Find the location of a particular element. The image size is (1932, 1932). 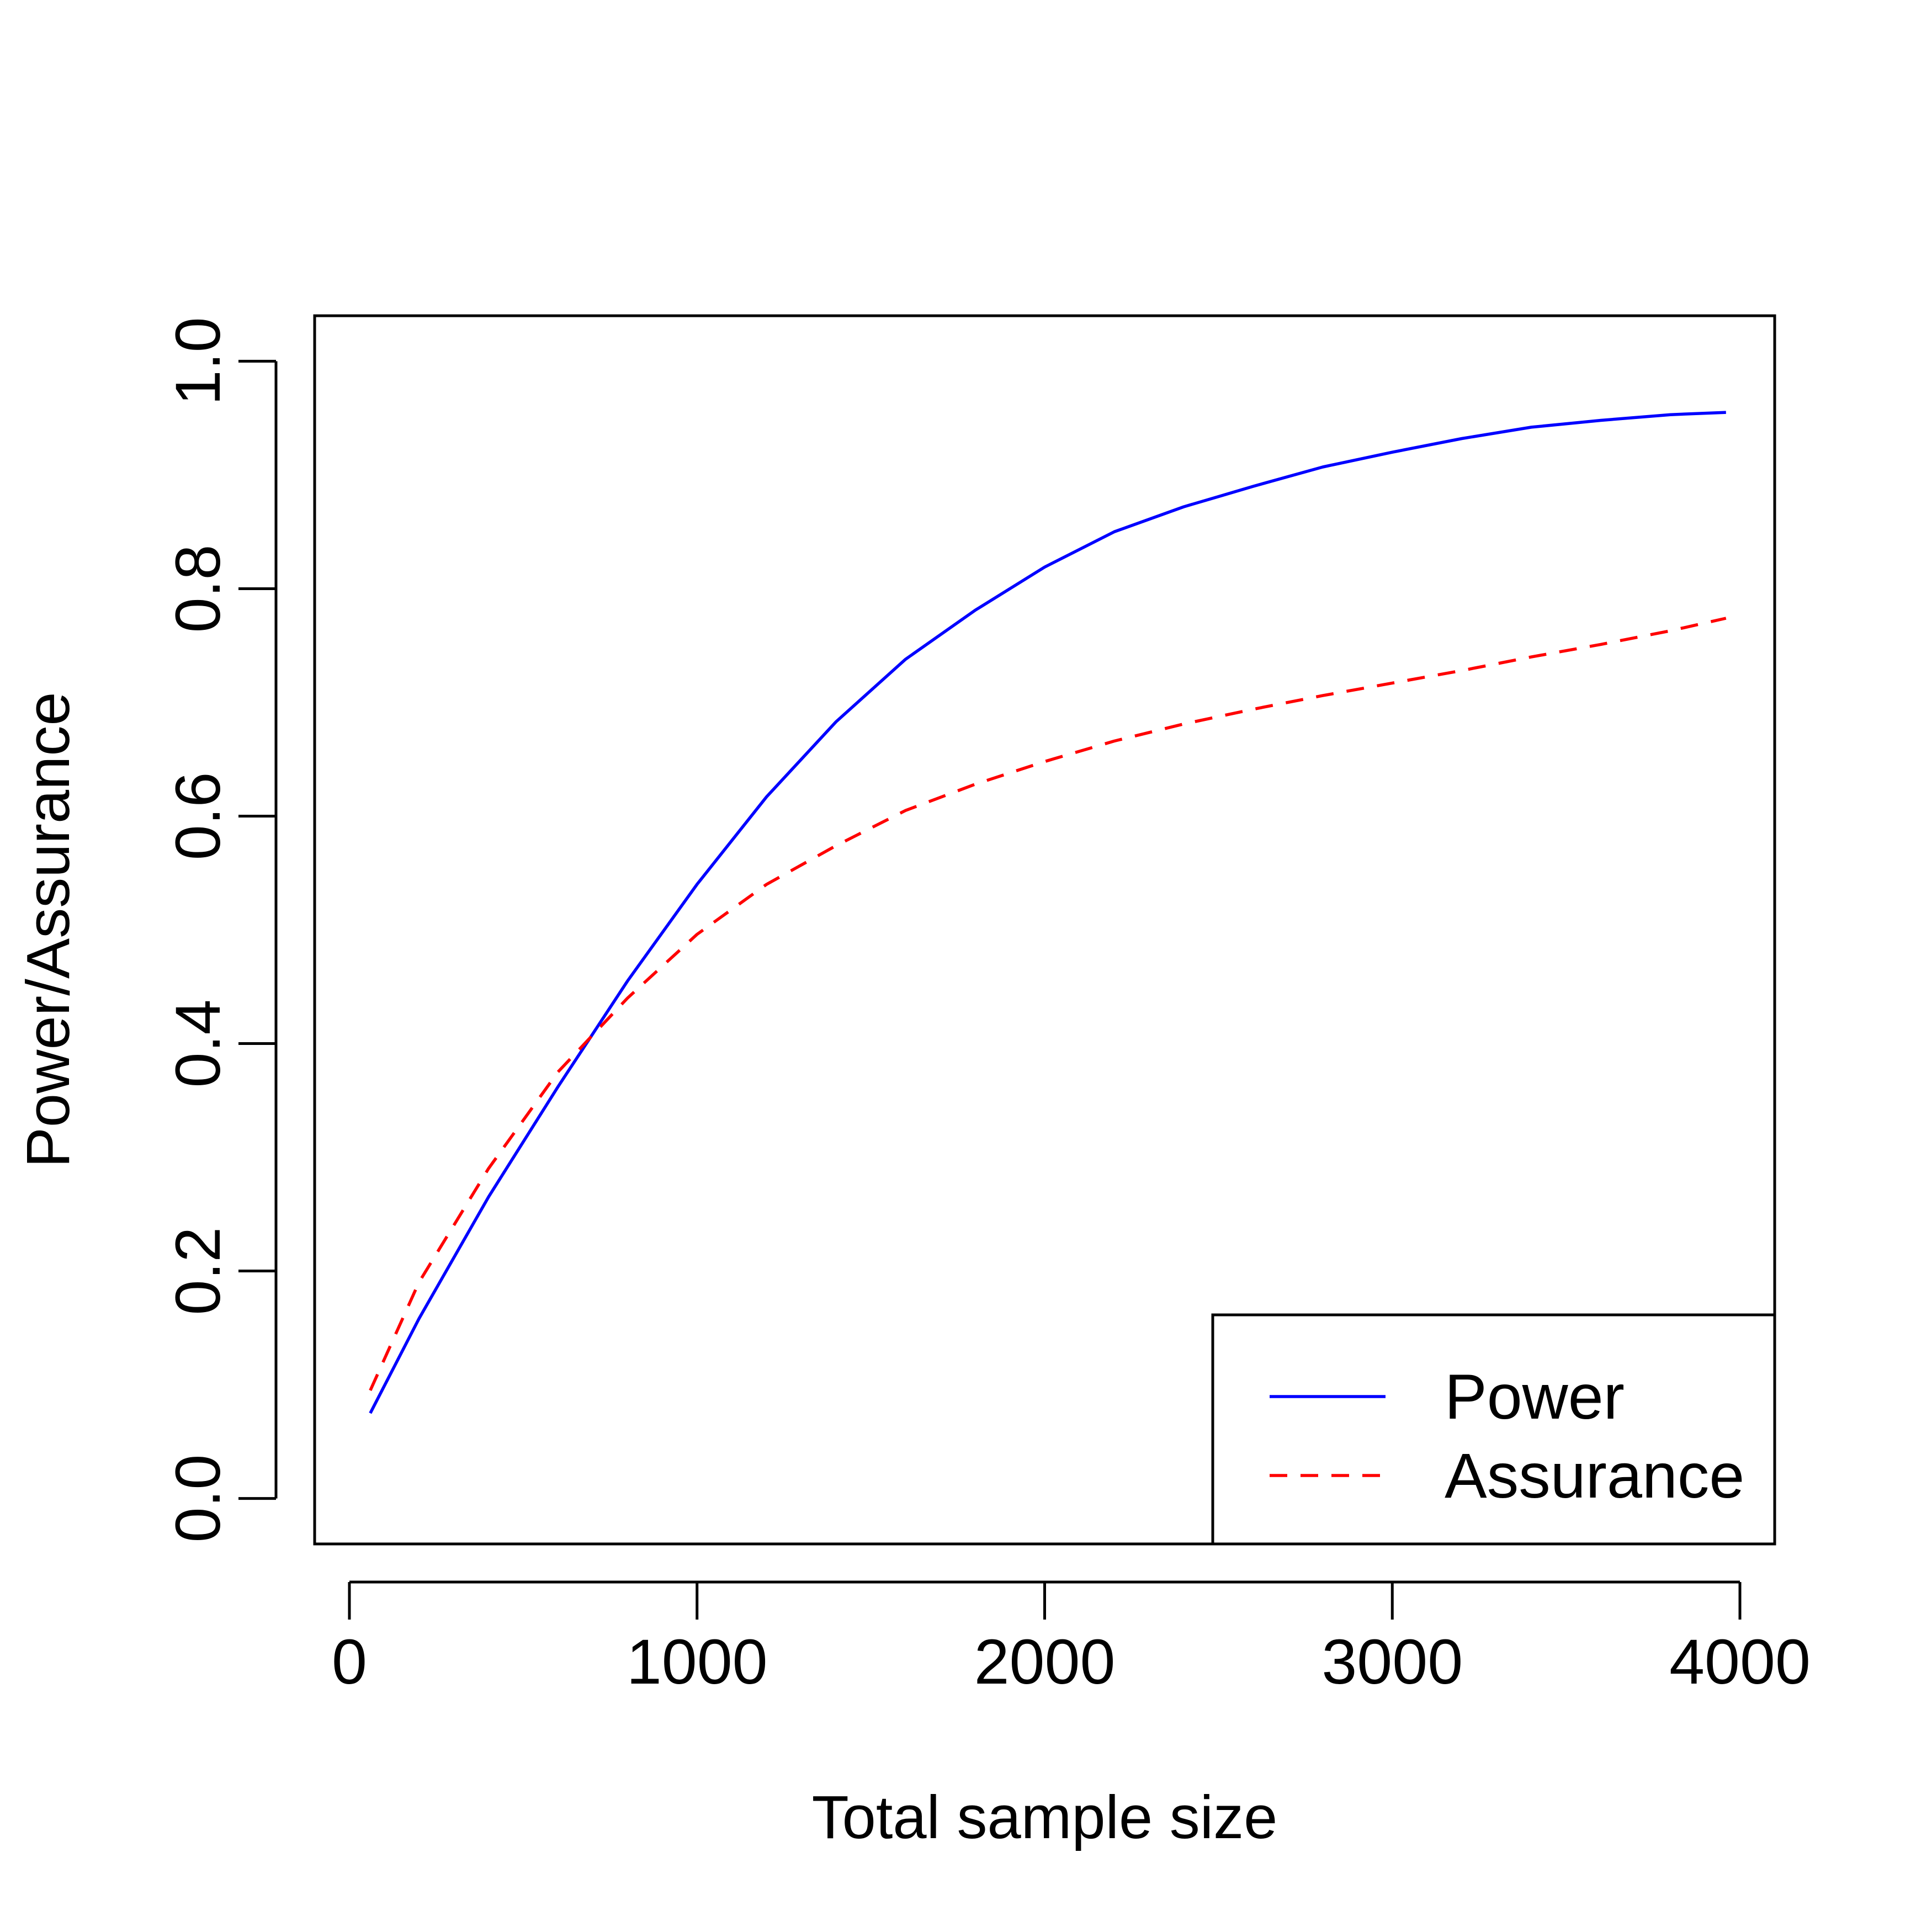

y-tick-label: 0.0 is located at coordinates (198, 1499).